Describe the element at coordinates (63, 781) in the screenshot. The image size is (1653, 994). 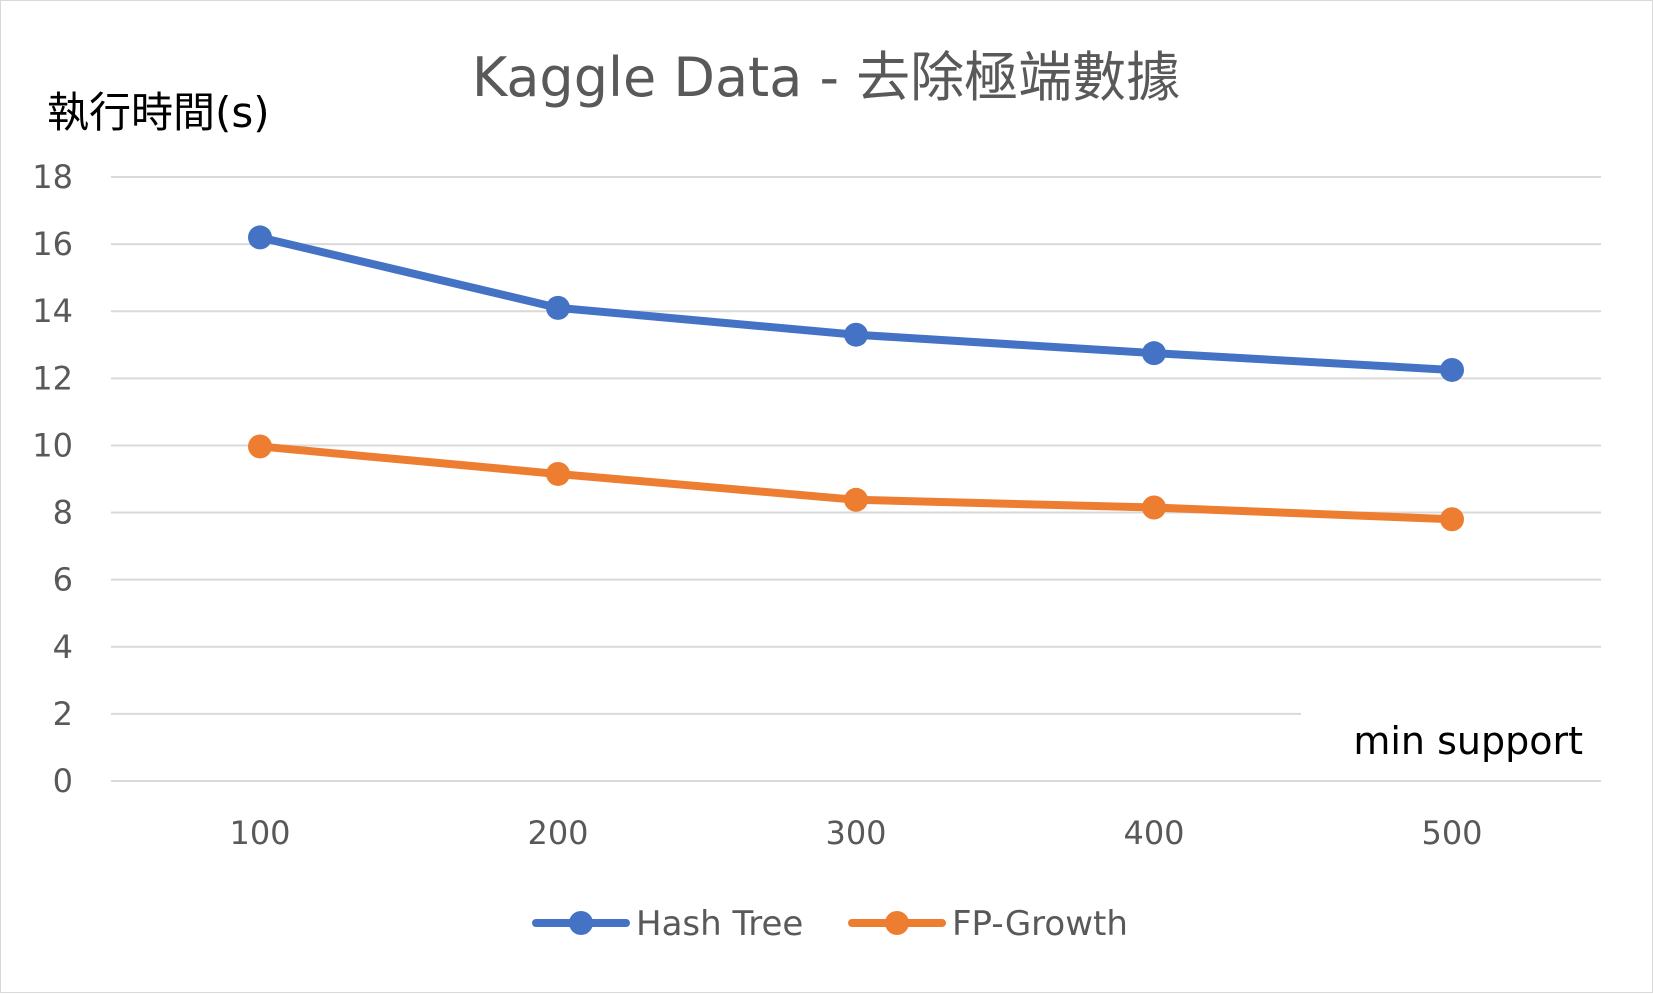
I see `y-tick-label: 0` at that location.